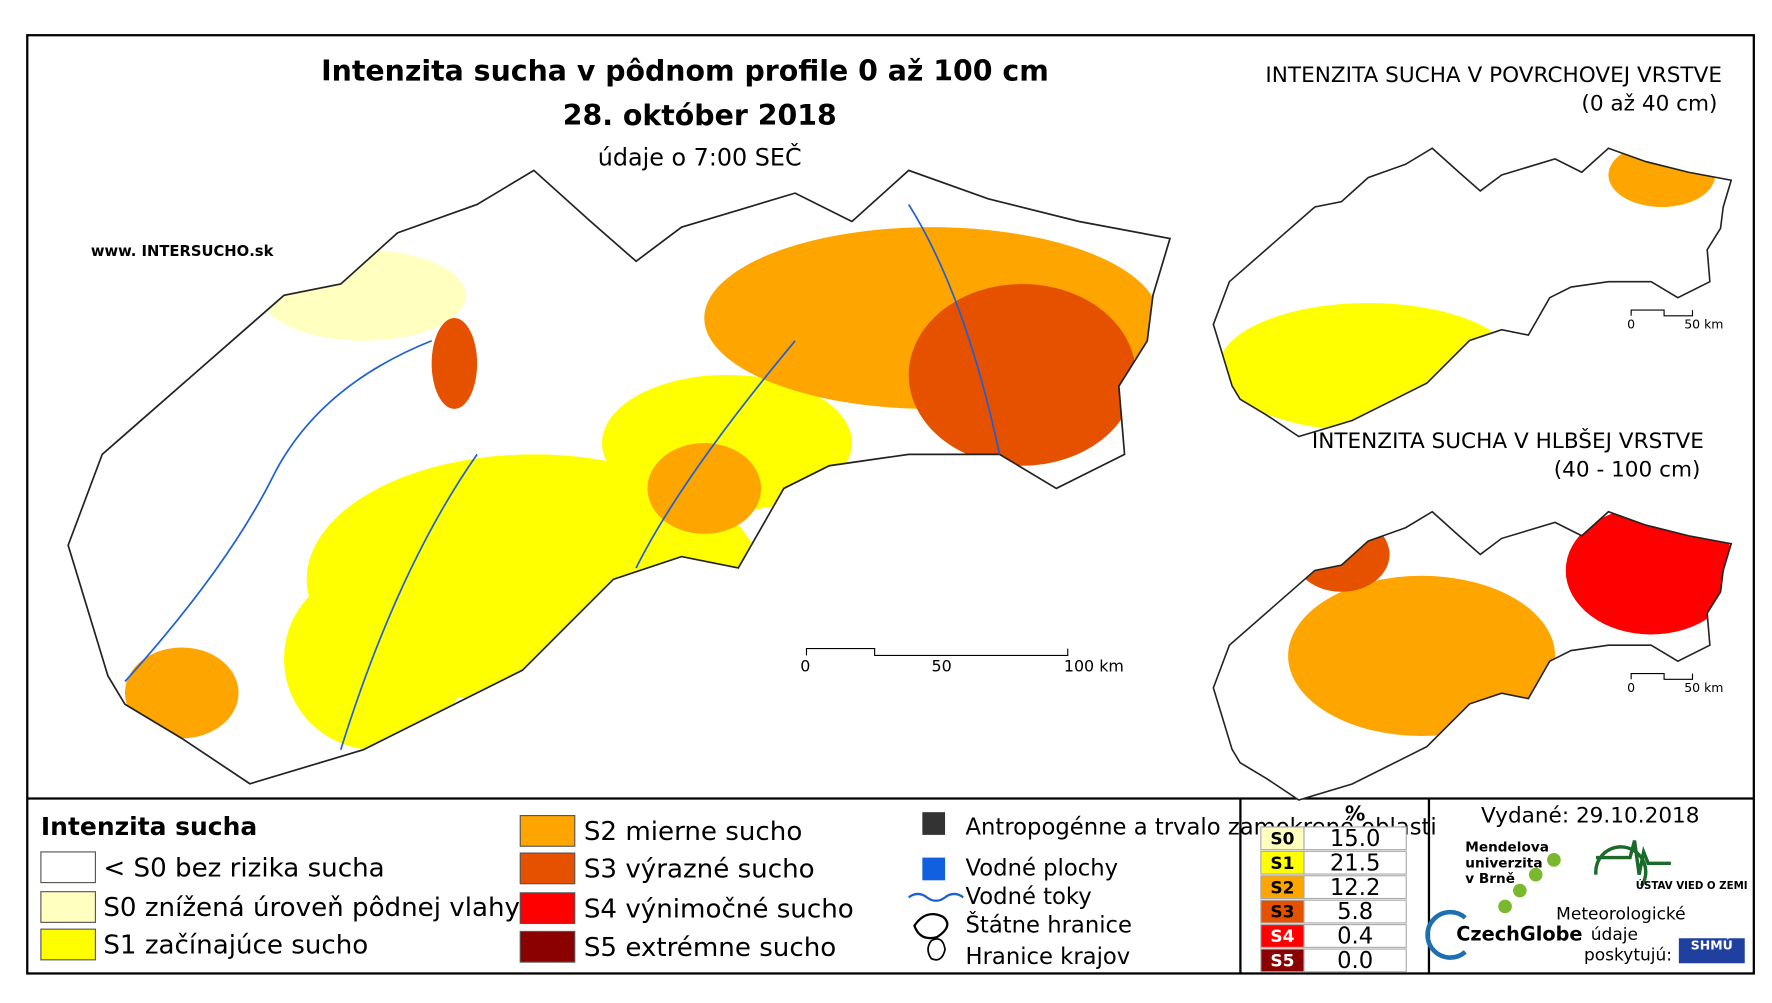 This screenshot has height=1003, width=1772. Describe the element at coordinates (1048, 957) in the screenshot. I see `feature-label: Hranice krajov` at that location.